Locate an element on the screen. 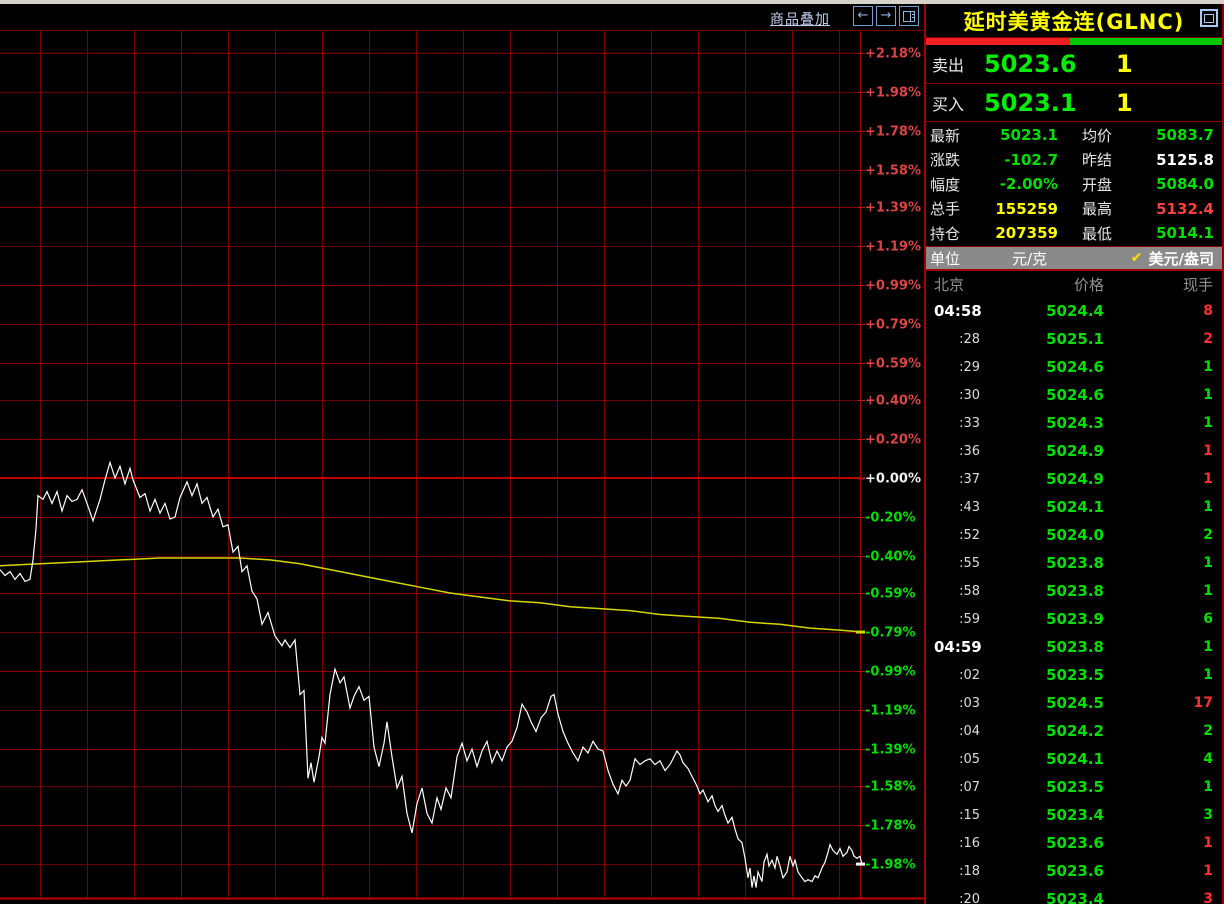 The width and height of the screenshot is (1224, 904). buy-strength-segment is located at coordinates (1145, 41).